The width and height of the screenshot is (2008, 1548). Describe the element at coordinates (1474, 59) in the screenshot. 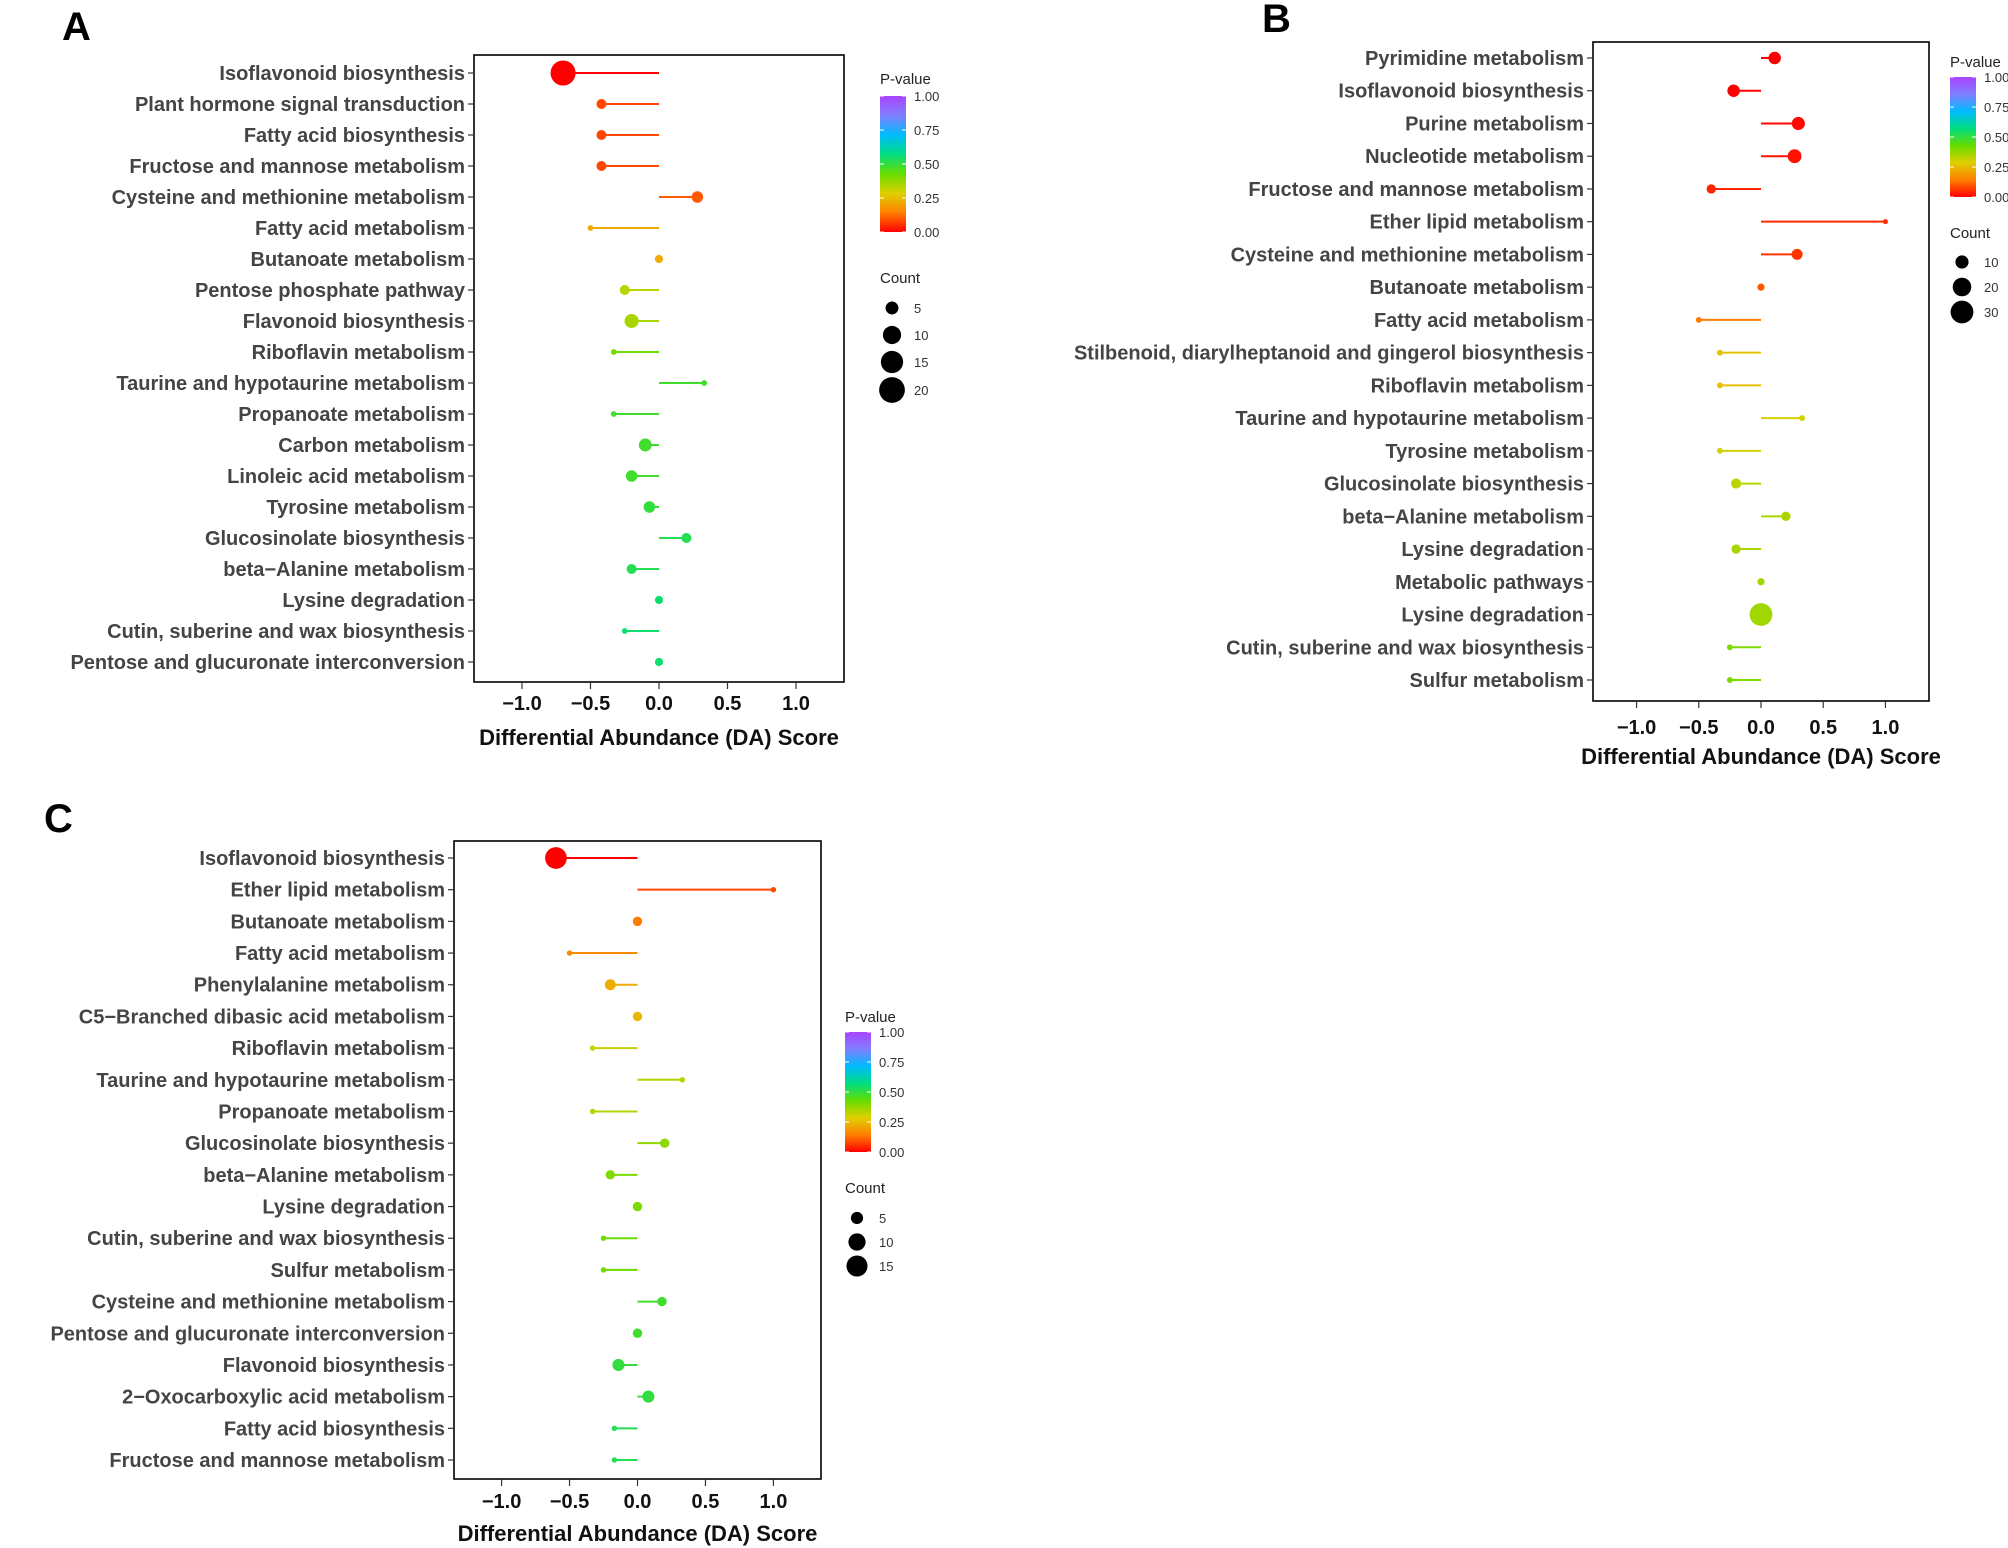

I see `pathway-label: Pyrimidine metabolism` at that location.